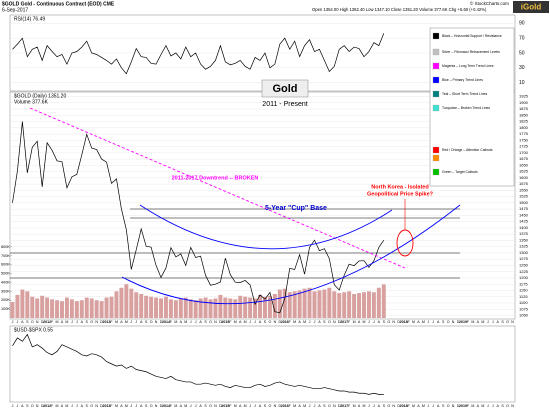 The width and height of the screenshot is (550, 411). Describe the element at coordinates (5, 300) in the screenshot. I see `y2-tick-label: 200K` at that location.